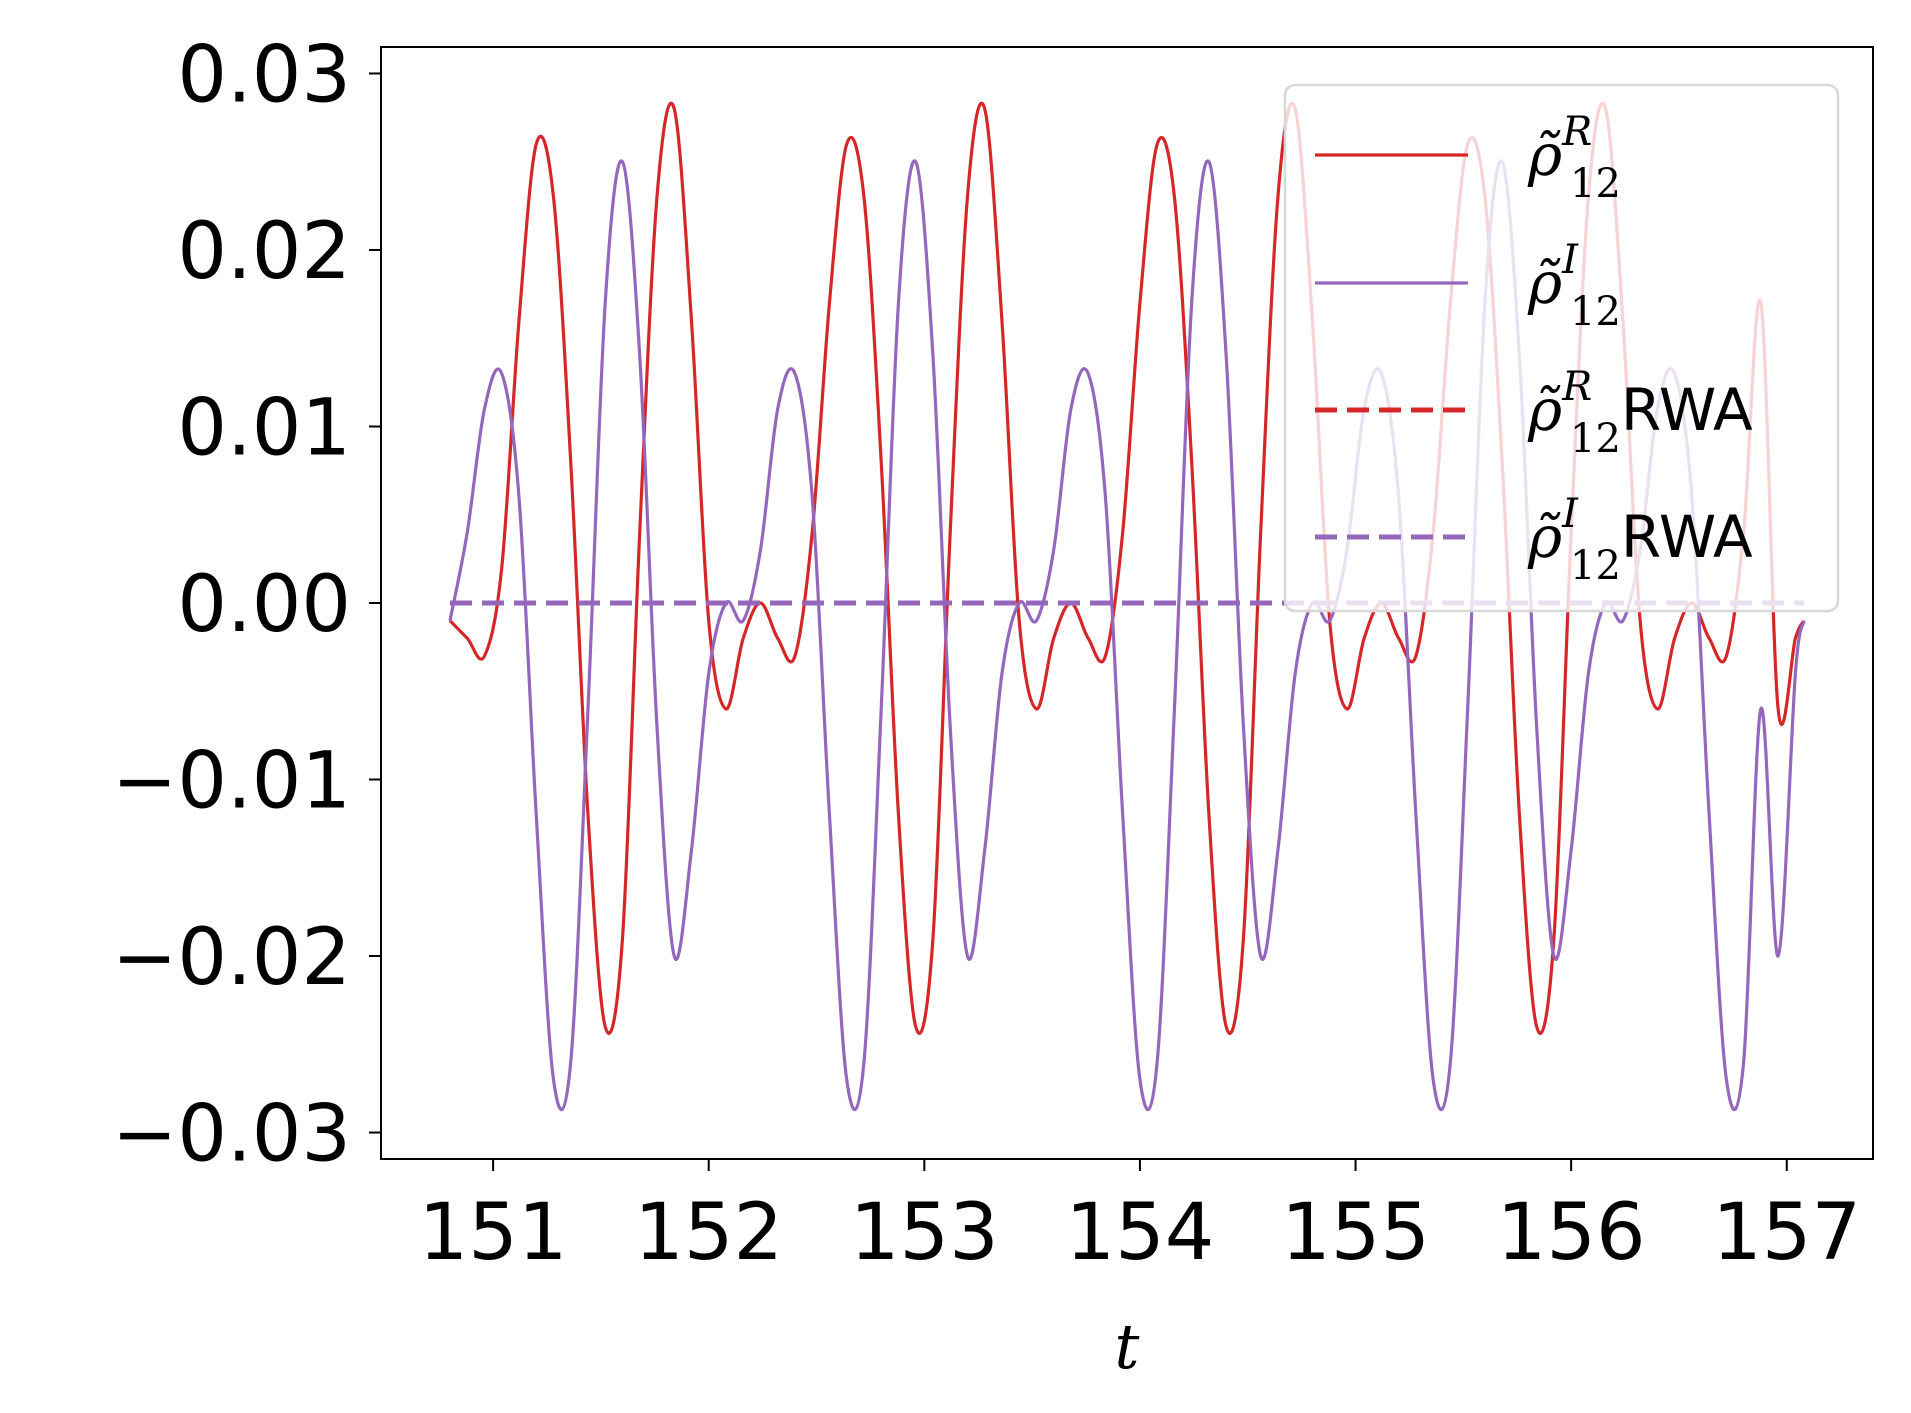  I want to click on x-tick-label: 156, so click(1571, 1233).